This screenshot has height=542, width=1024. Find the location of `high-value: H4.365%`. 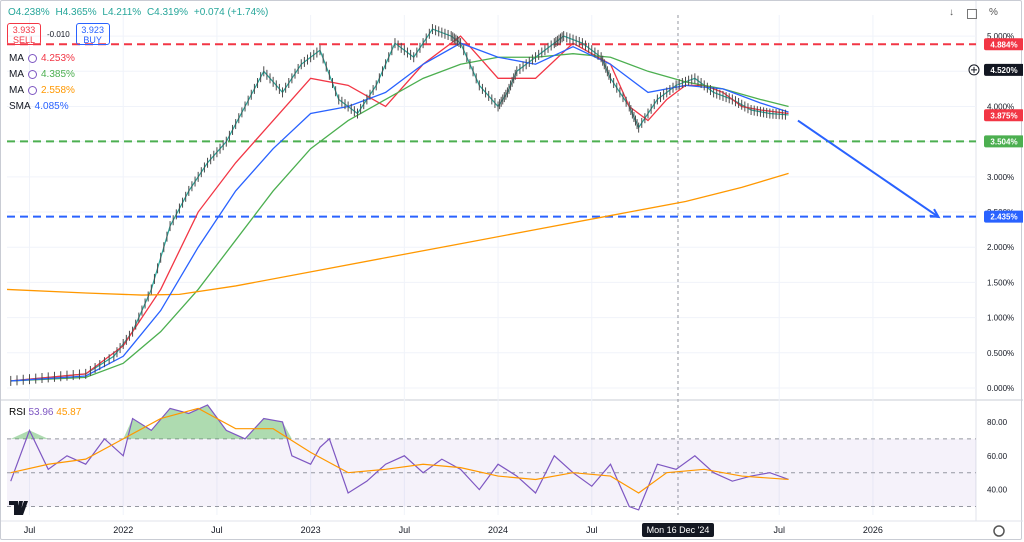

high-value: H4.365% is located at coordinates (76, 12).